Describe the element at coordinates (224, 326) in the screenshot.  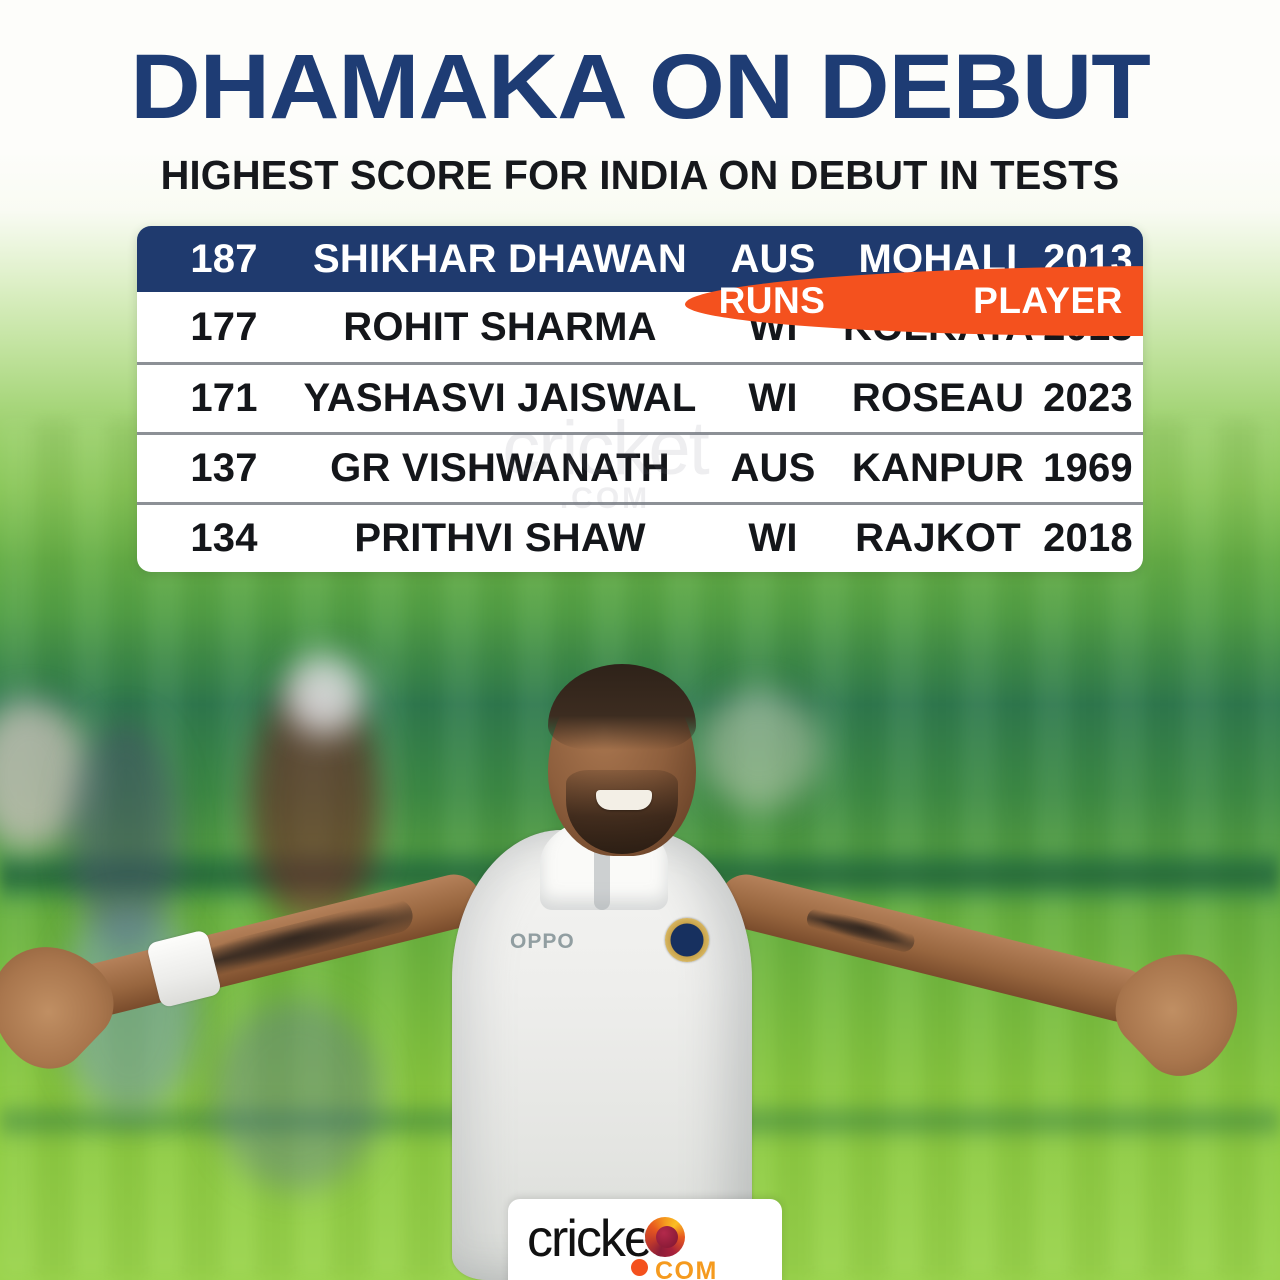
I see `cell-runs: 177` at that location.